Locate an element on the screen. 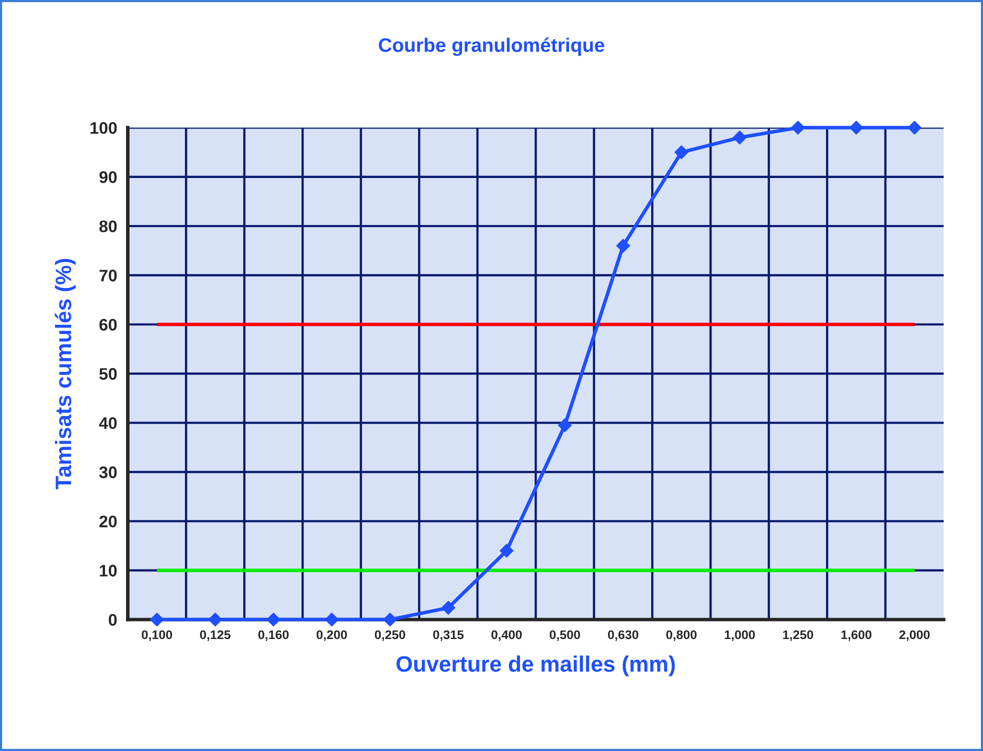 The height and width of the screenshot is (751, 983). x-tick-label: 0,630 is located at coordinates (623, 635).